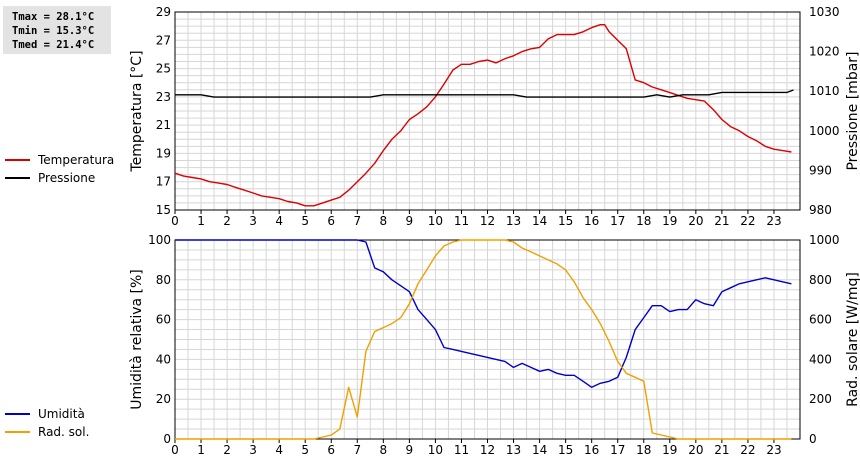 The image size is (860, 460). Describe the element at coordinates (66, 178) in the screenshot. I see `legend-label-pressione: Pressione` at that location.